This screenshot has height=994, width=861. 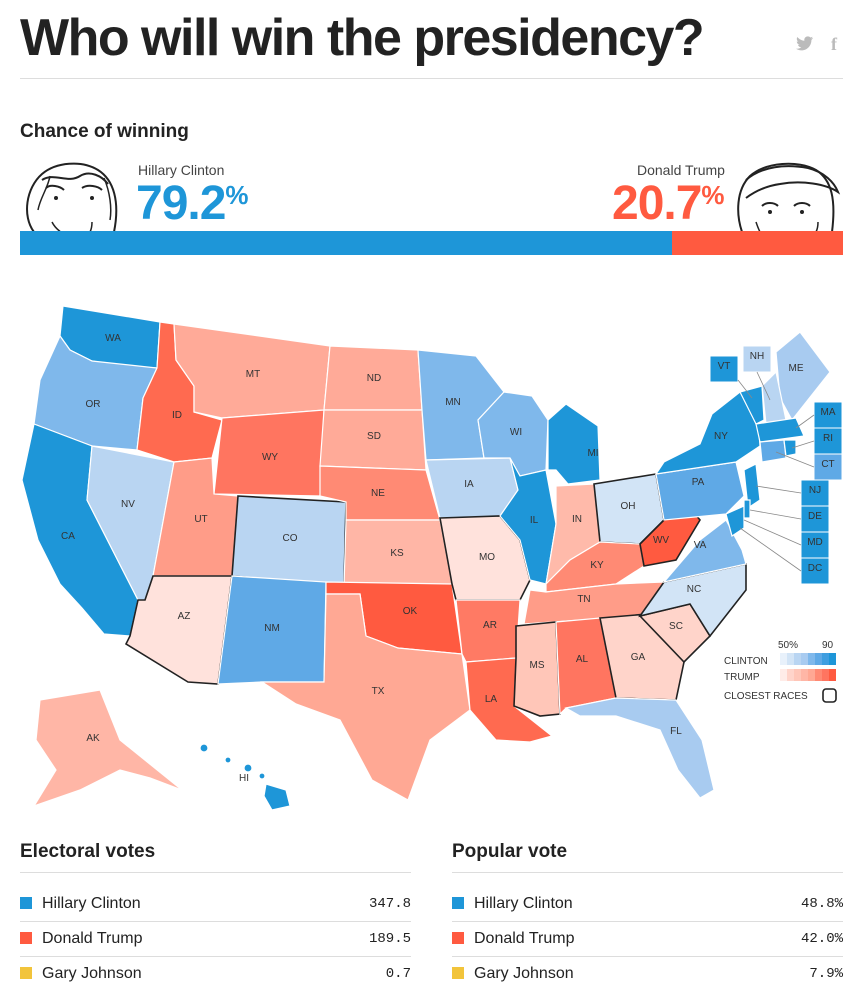 I want to click on box-DC, so click(x=815, y=571).